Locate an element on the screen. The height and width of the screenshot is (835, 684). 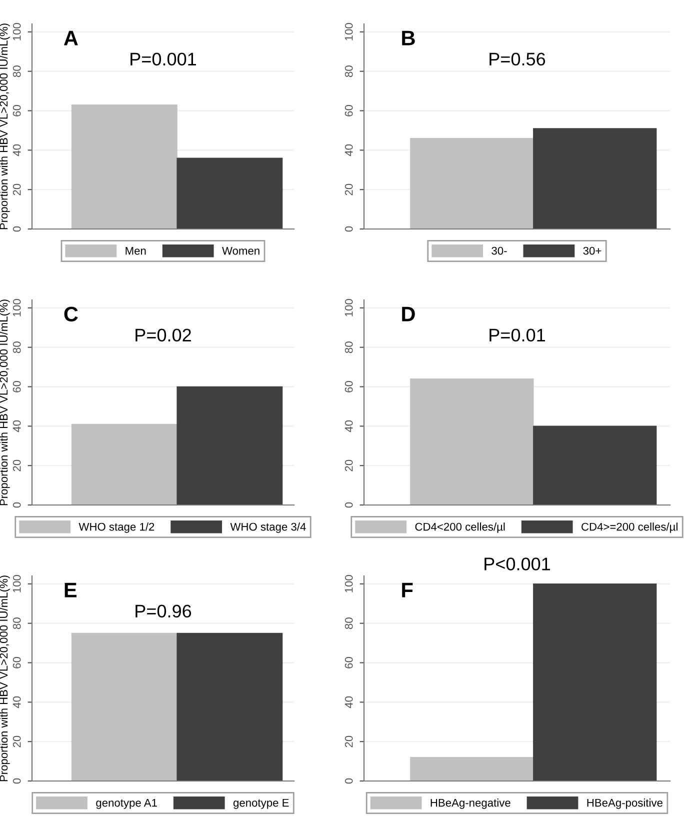
annotation: P=0.56 is located at coordinates (518, 59).